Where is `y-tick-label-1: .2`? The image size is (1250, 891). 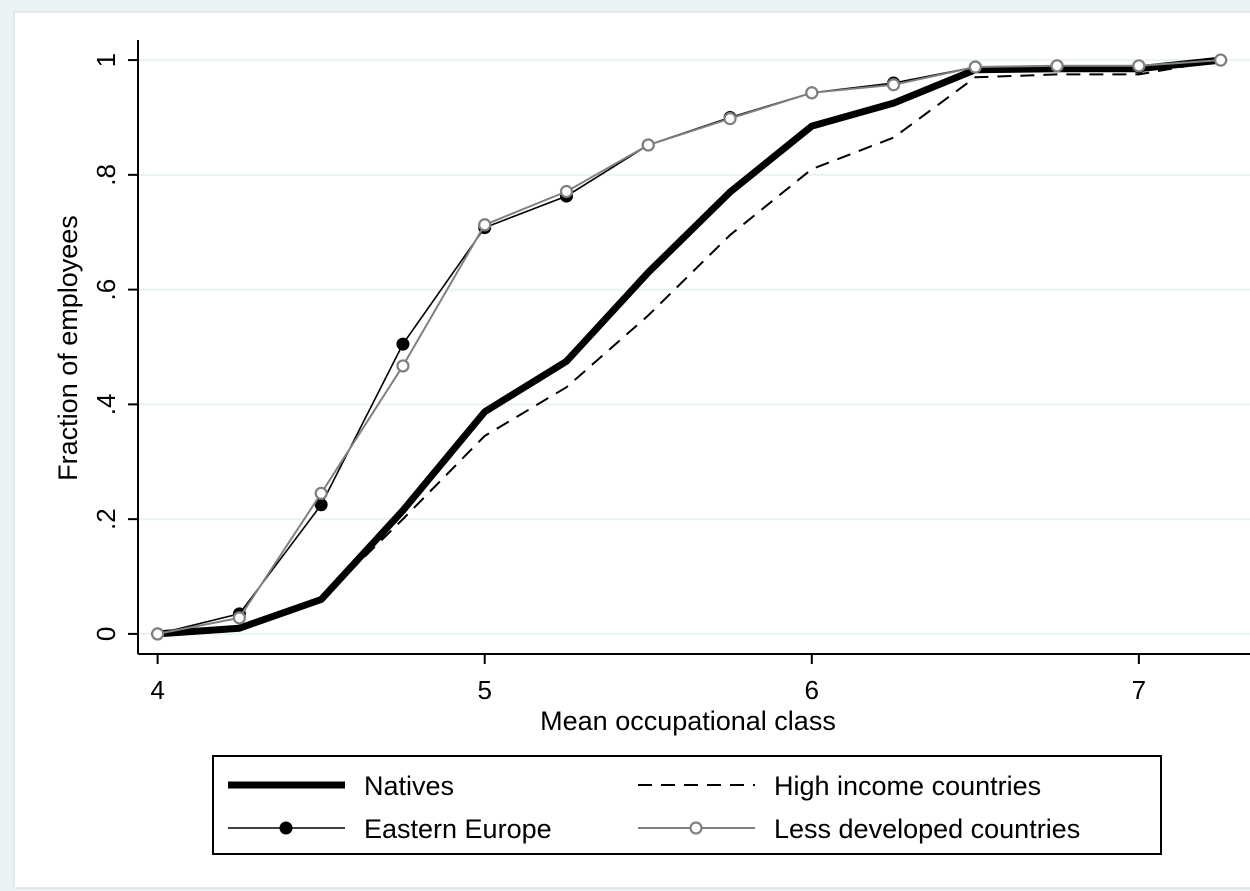 y-tick-label-1: .2 is located at coordinates (106, 519).